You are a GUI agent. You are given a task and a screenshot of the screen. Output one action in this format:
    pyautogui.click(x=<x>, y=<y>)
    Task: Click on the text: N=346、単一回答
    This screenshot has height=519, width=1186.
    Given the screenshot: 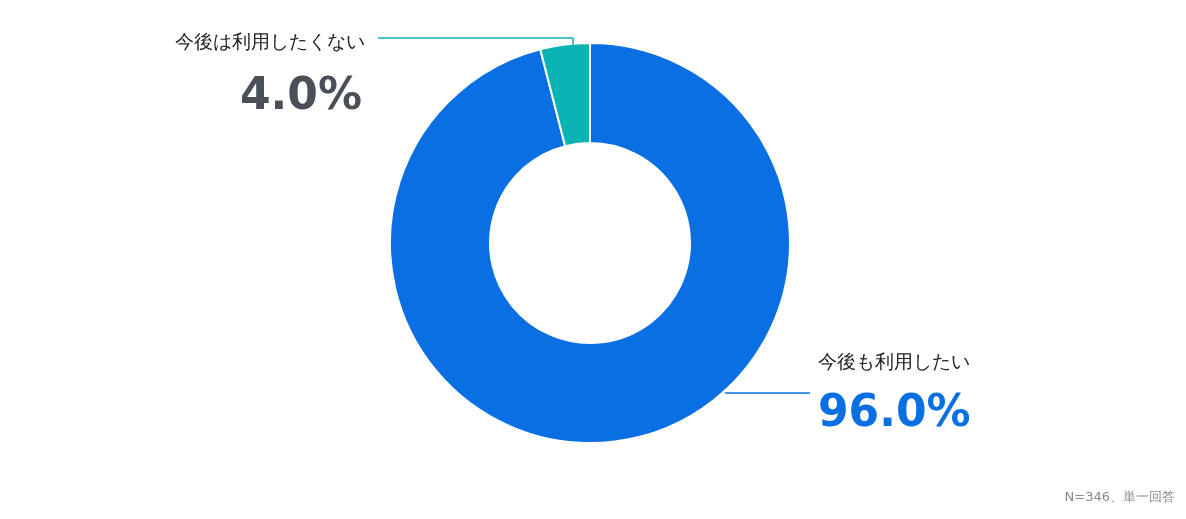 What is the action you would take?
    pyautogui.click(x=1119, y=496)
    